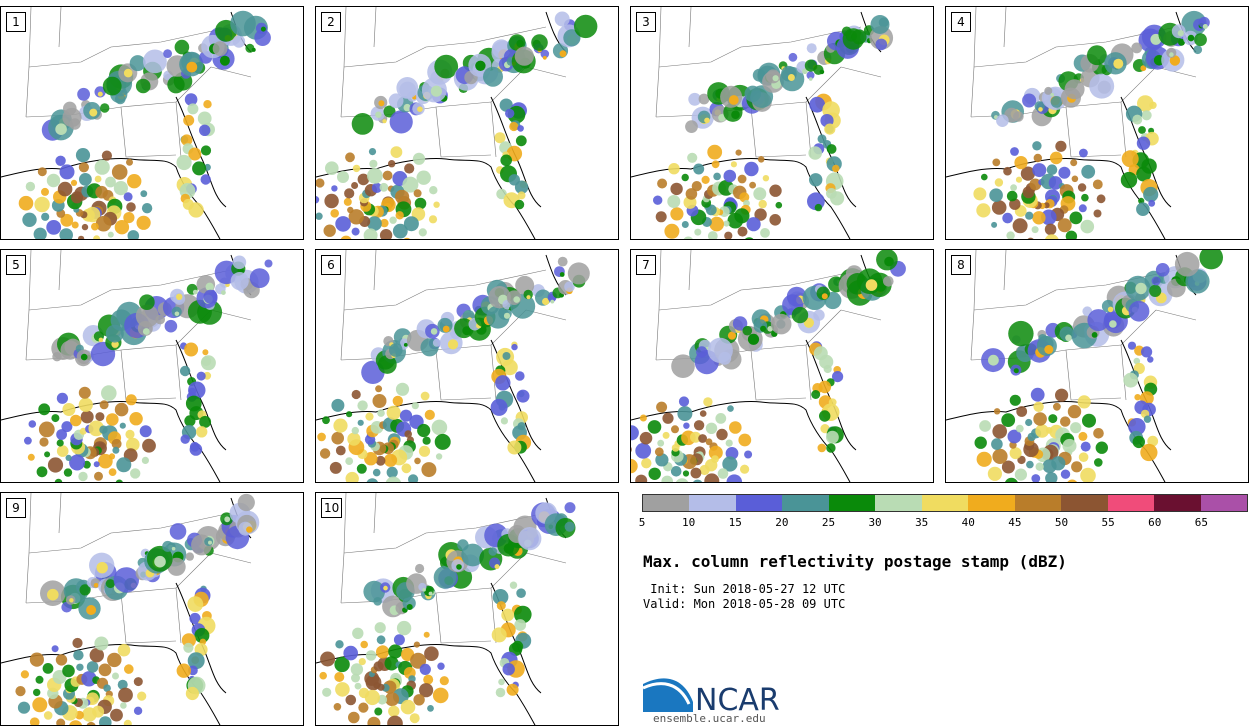  Describe the element at coordinates (16, 22) in the screenshot. I see `panel-number: 1` at that location.